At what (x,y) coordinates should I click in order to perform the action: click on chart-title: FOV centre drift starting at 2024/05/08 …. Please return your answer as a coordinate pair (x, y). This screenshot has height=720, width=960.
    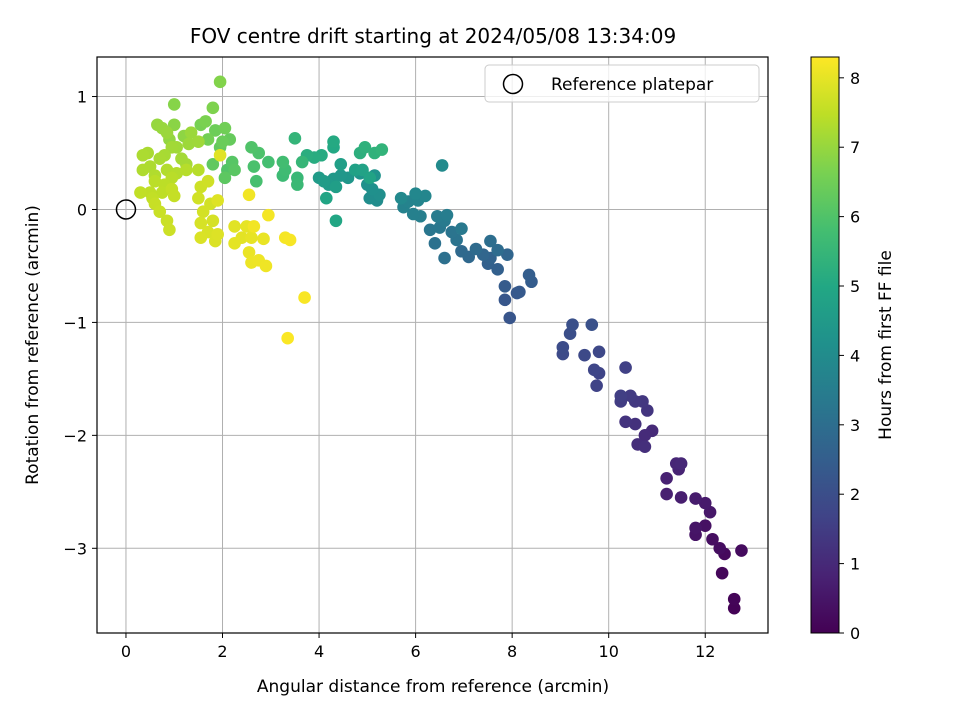
    Looking at the image, I should click on (433, 36).